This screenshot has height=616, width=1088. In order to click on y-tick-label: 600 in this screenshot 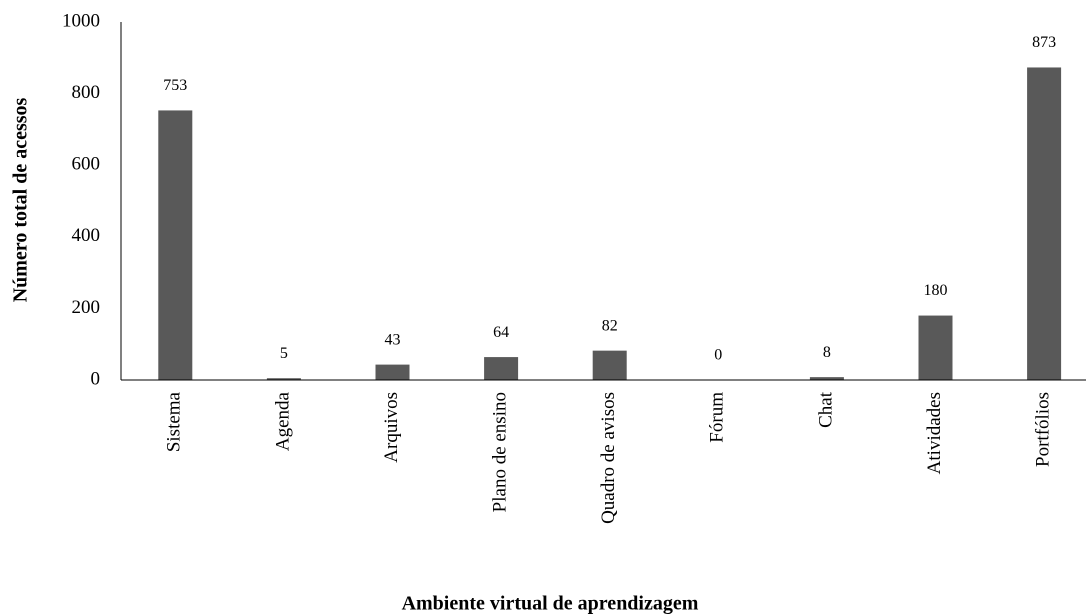, I will do `click(86, 164)`.